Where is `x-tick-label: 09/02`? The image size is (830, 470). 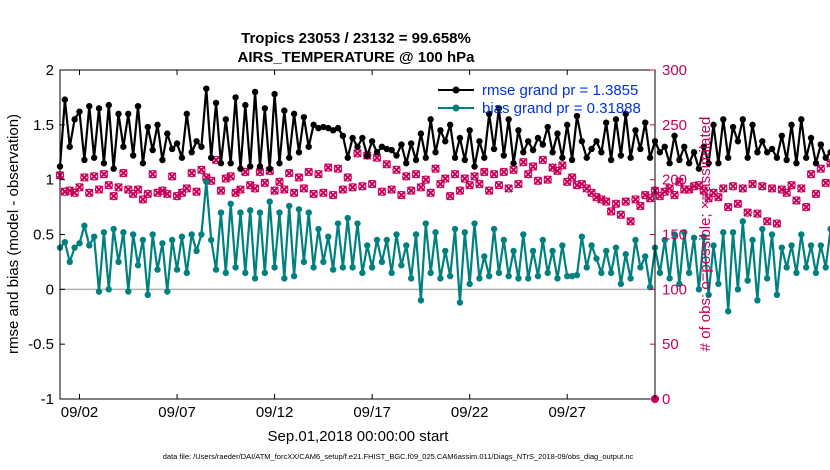
x-tick-label: 09/02 is located at coordinates (80, 412).